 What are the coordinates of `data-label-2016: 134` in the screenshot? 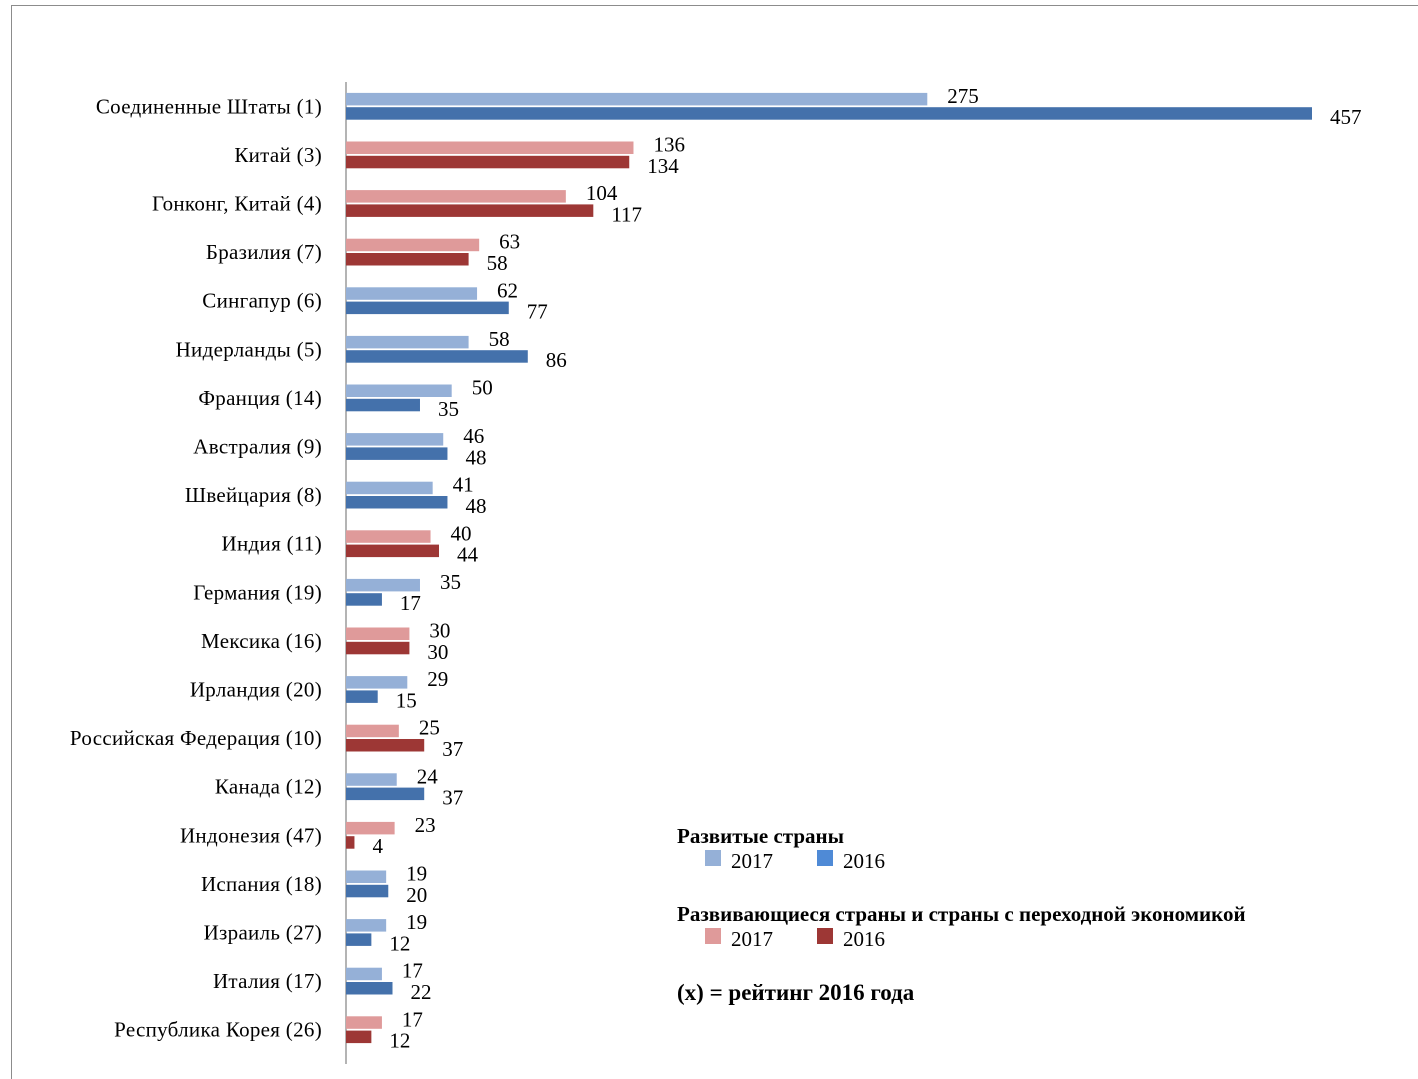 It's located at (663, 166).